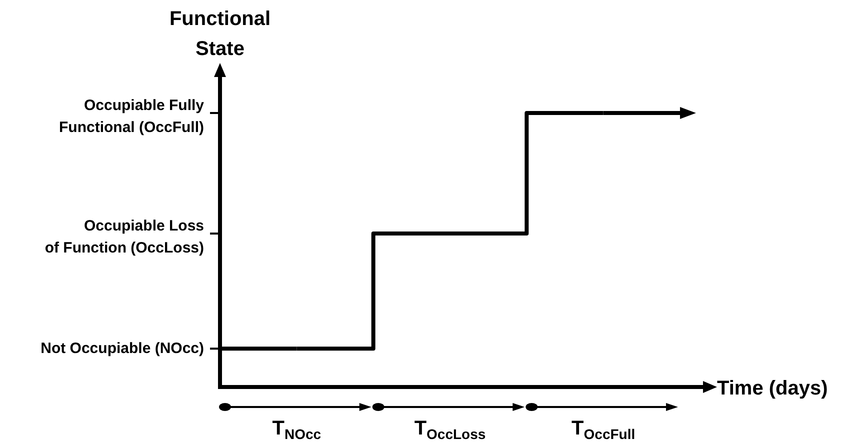  I want to click on y-axis-title: Functional State, so click(220, 34).